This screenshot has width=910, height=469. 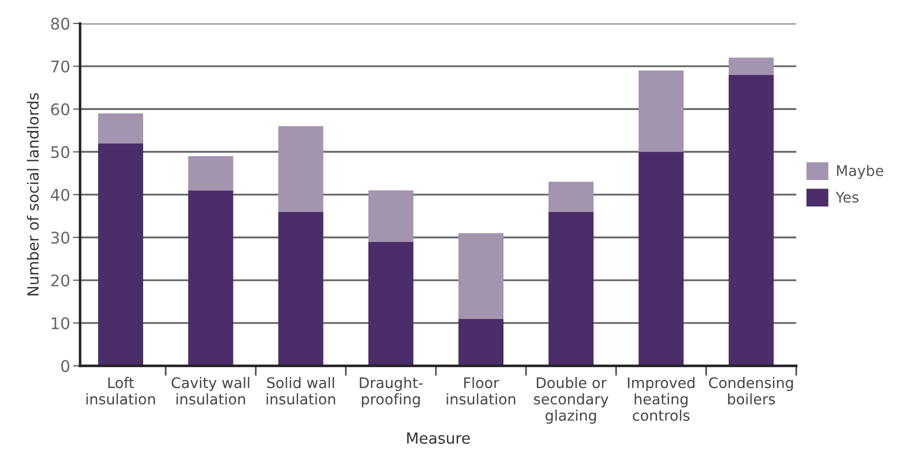 I want to click on y-tick-label: 50, so click(x=60, y=152).